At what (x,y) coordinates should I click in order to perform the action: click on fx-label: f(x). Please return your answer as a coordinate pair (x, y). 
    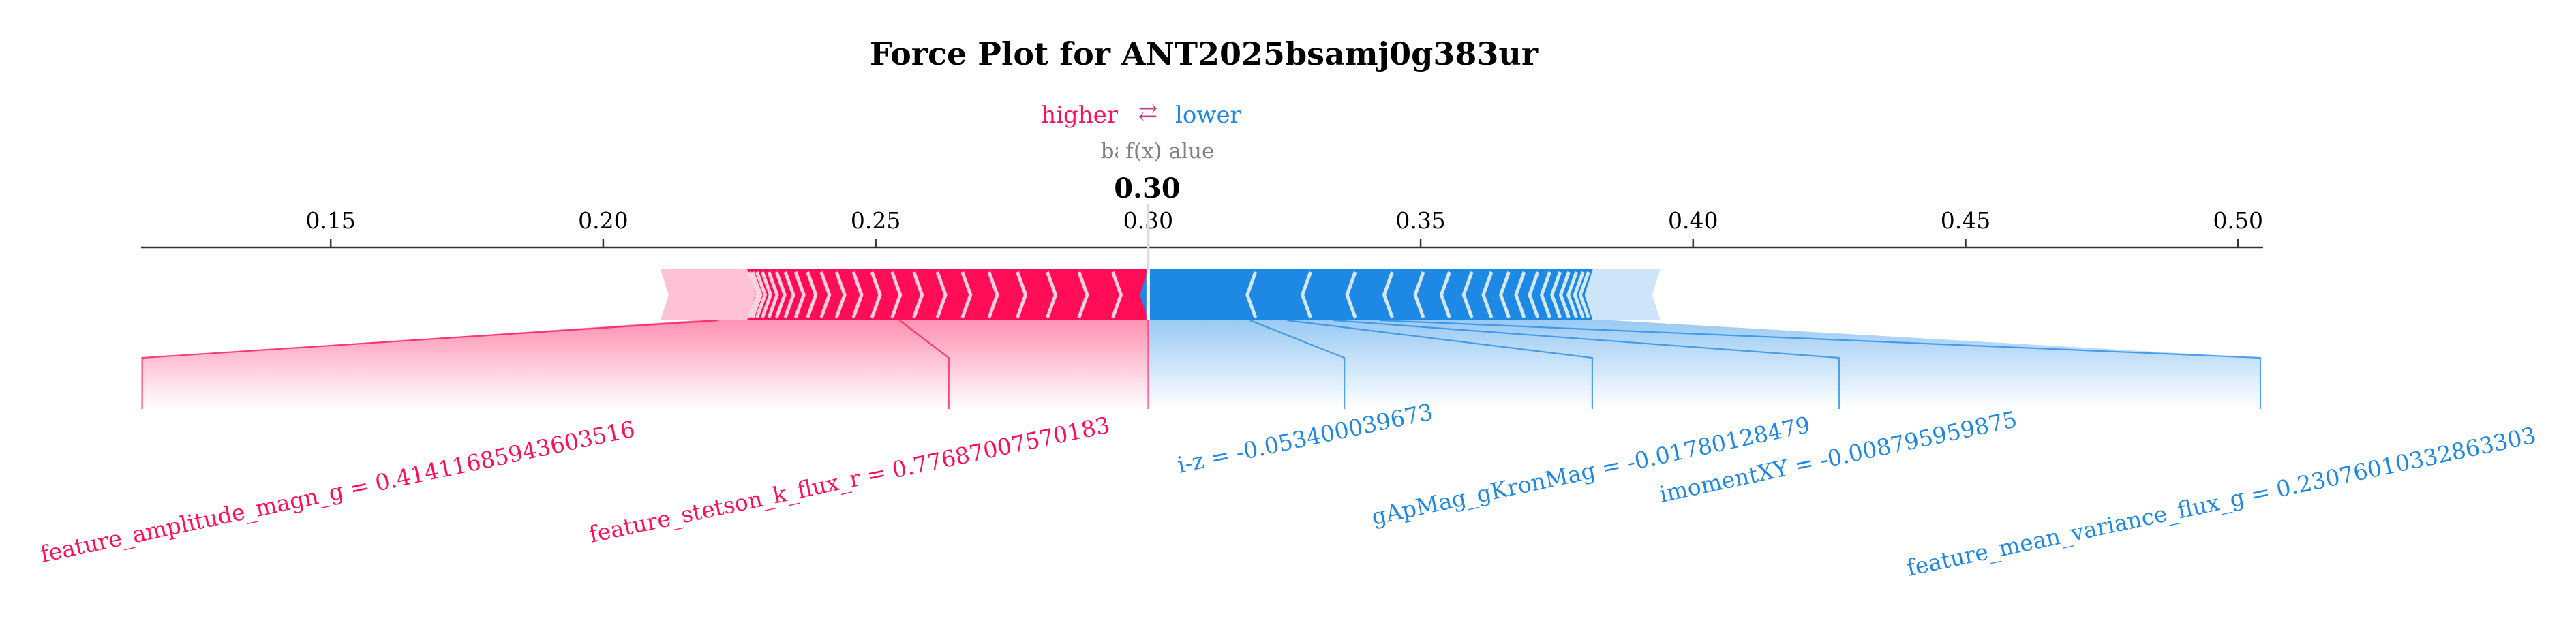
    Looking at the image, I should click on (1143, 151).